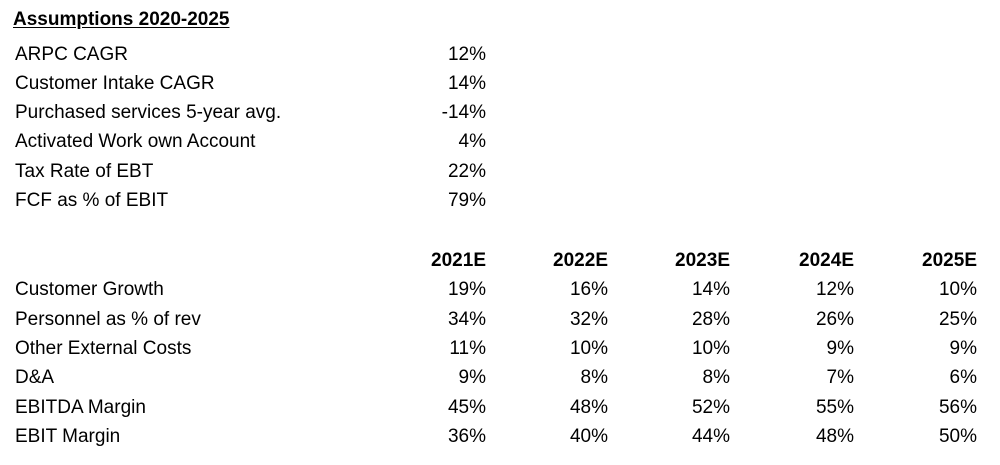 The width and height of the screenshot is (1000, 465). Describe the element at coordinates (588, 289) in the screenshot. I see `forecast-cell: 16%` at that location.